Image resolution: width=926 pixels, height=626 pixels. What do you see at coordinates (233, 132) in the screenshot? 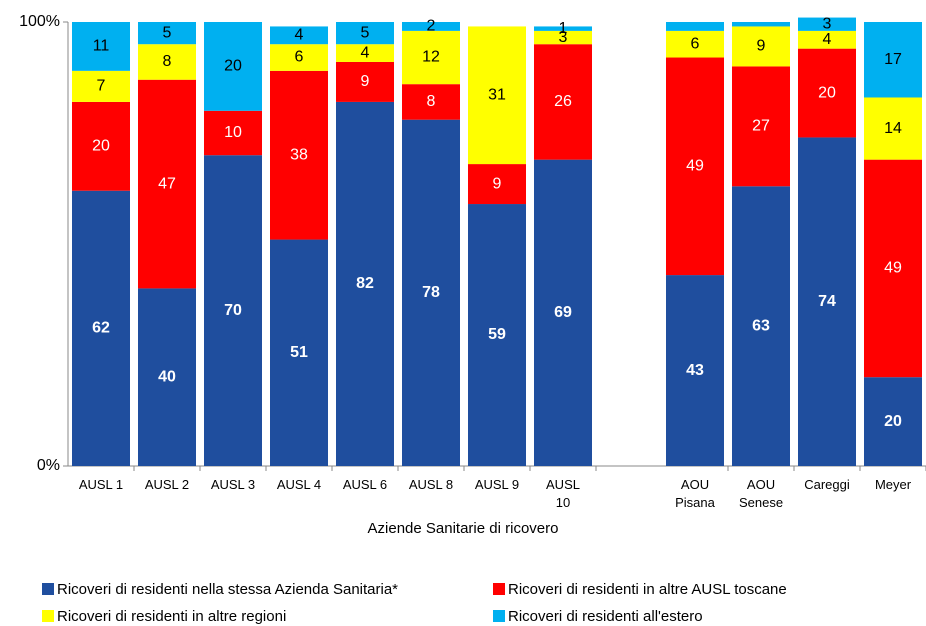
I see `data-label: 10` at bounding box center [233, 132].